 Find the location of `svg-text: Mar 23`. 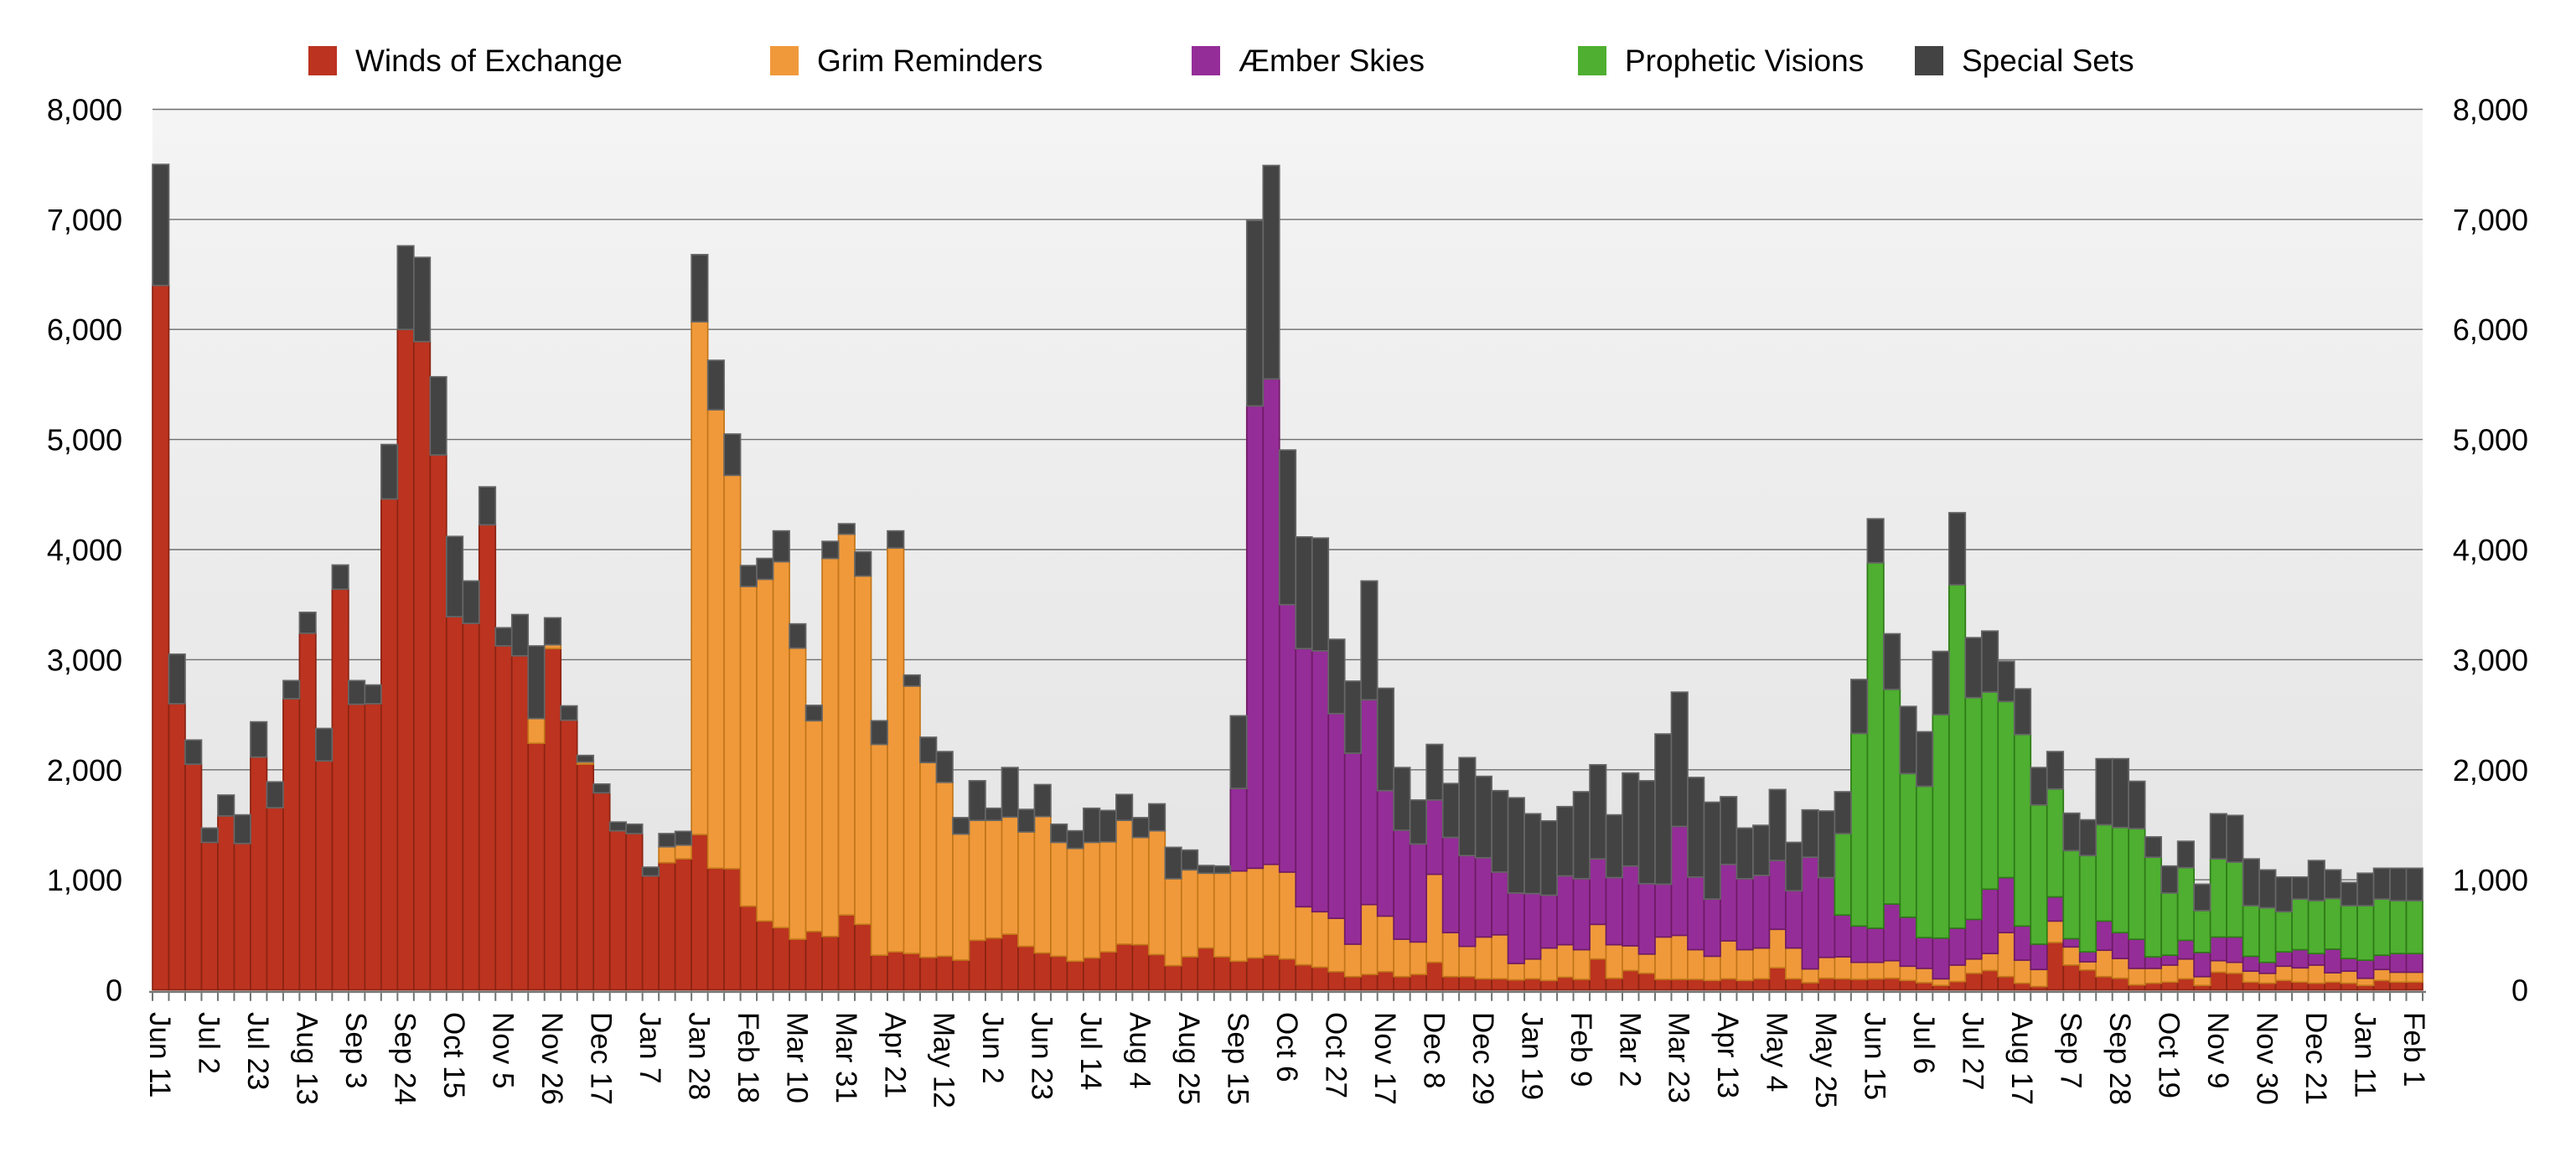

svg-text: Mar 23 is located at coordinates (1679, 1057).